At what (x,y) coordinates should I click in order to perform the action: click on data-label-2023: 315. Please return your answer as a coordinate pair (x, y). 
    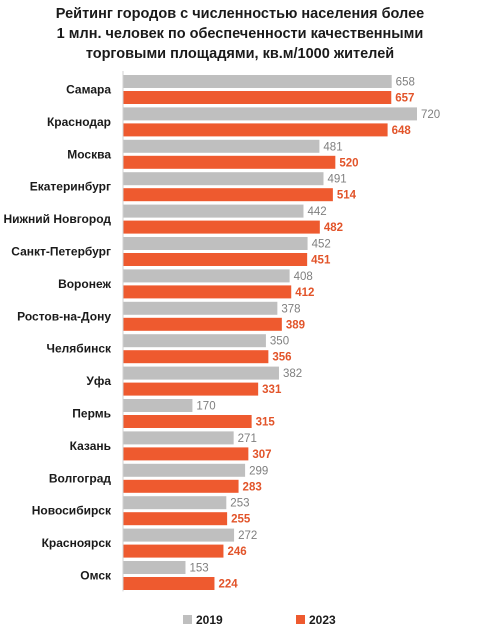
    Looking at the image, I should click on (266, 423).